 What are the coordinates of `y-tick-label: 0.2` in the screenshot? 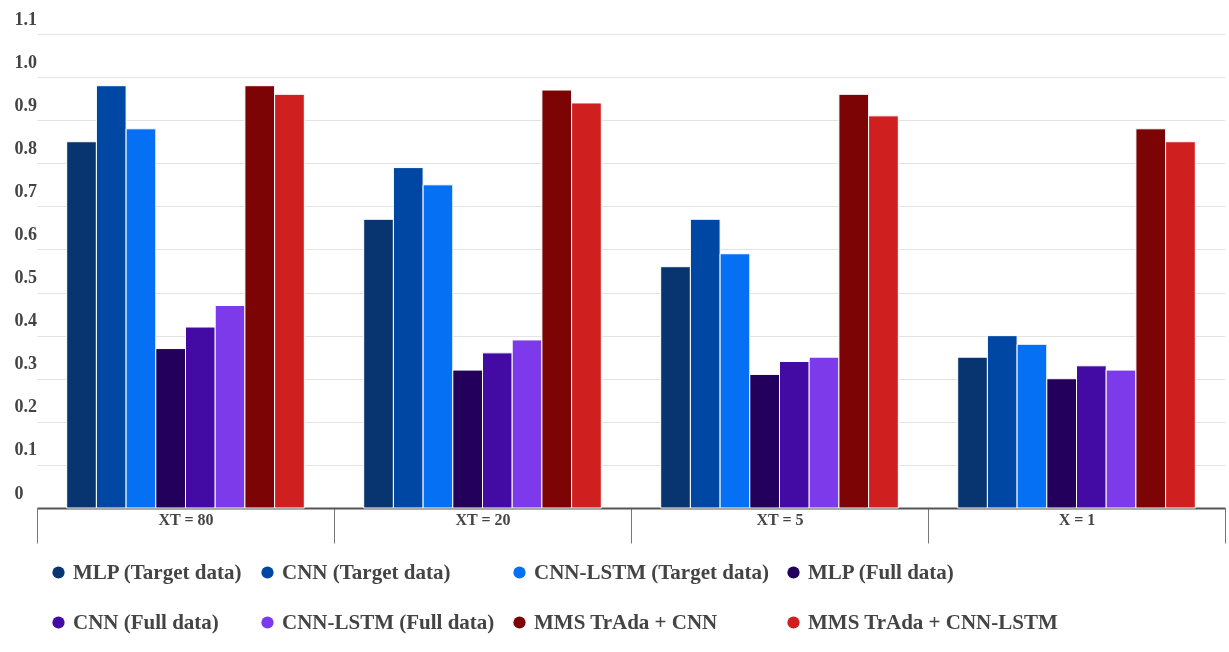 It's located at (25, 406).